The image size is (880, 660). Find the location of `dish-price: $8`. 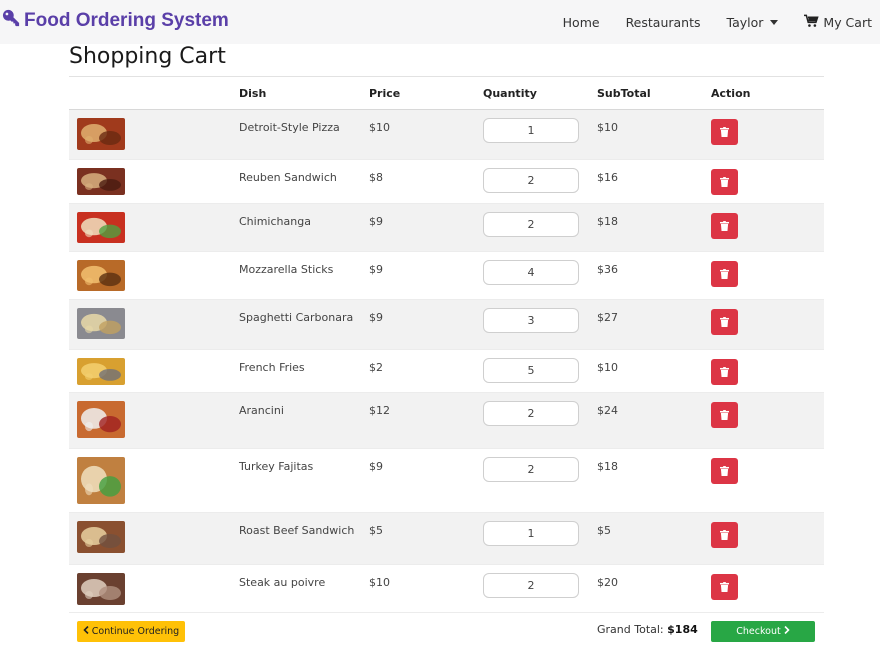

dish-price: $8 is located at coordinates (376, 177).